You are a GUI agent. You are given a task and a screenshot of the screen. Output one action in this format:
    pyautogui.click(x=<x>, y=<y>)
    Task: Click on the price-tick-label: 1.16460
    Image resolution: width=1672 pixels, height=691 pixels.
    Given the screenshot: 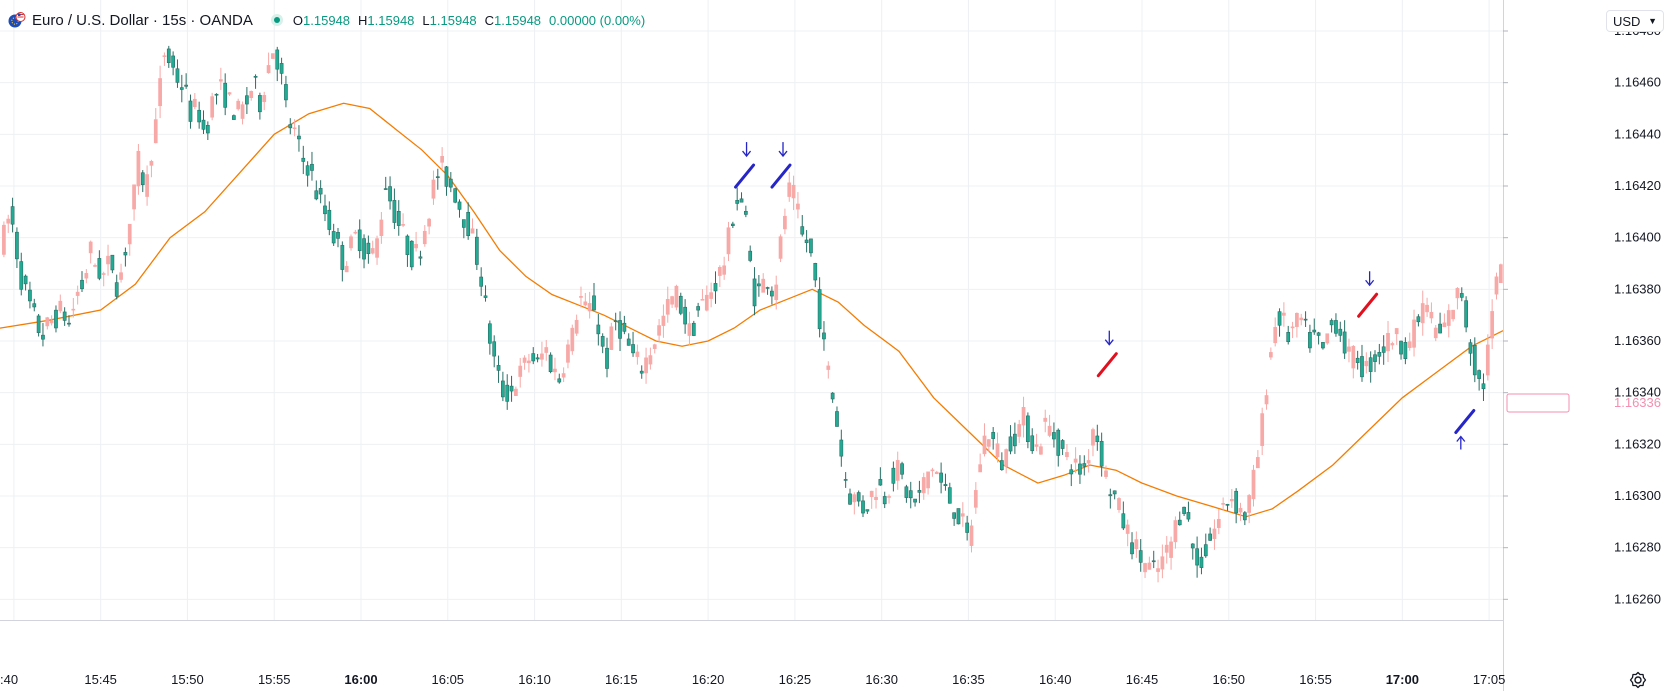 What is the action you would take?
    pyautogui.click(x=1637, y=82)
    